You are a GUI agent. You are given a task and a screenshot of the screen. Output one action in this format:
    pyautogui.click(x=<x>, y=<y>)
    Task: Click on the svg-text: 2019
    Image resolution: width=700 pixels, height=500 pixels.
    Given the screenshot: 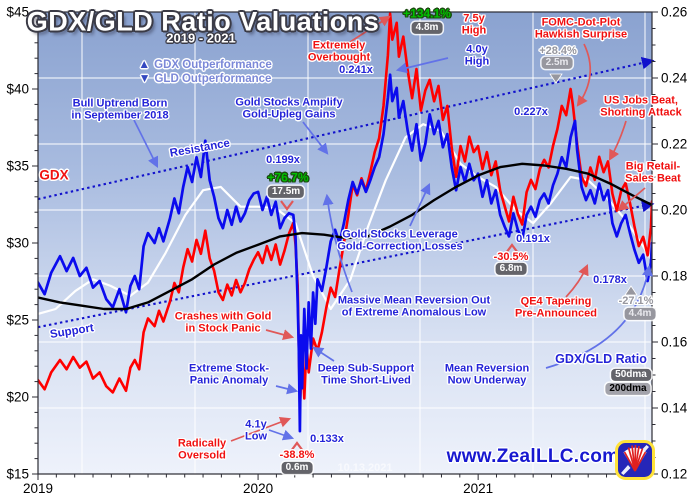 What is the action you would take?
    pyautogui.click(x=38, y=488)
    